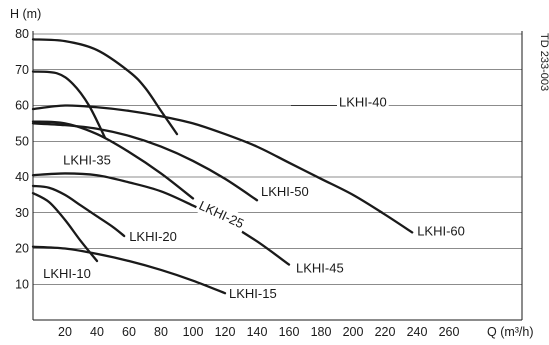 The image size is (549, 345). Describe the element at coordinates (22, 106) in the screenshot. I see `y-tick-label-60: 60` at that location.